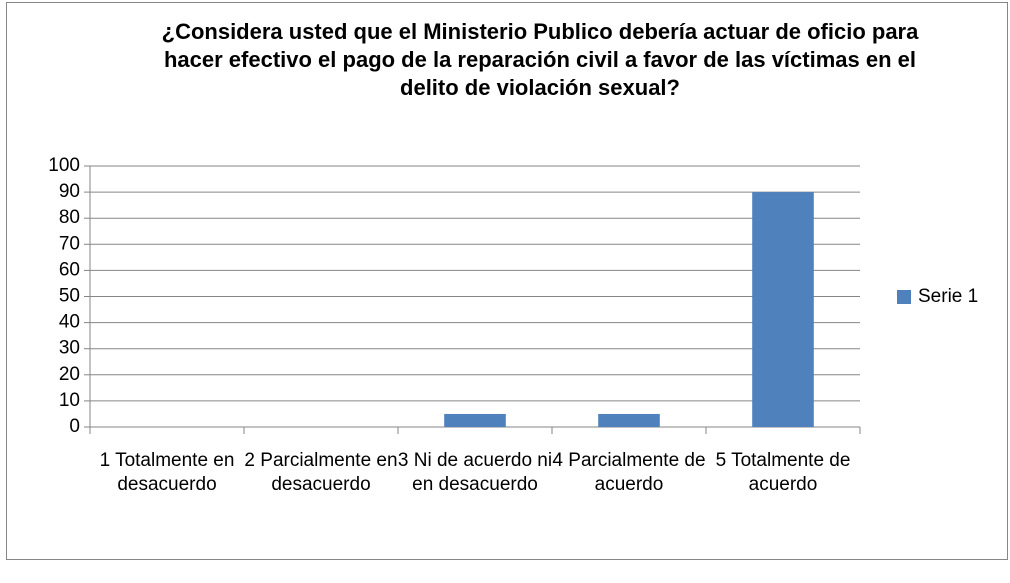 The image size is (1010, 583). I want to click on legend-label: Serie 1, so click(948, 296).